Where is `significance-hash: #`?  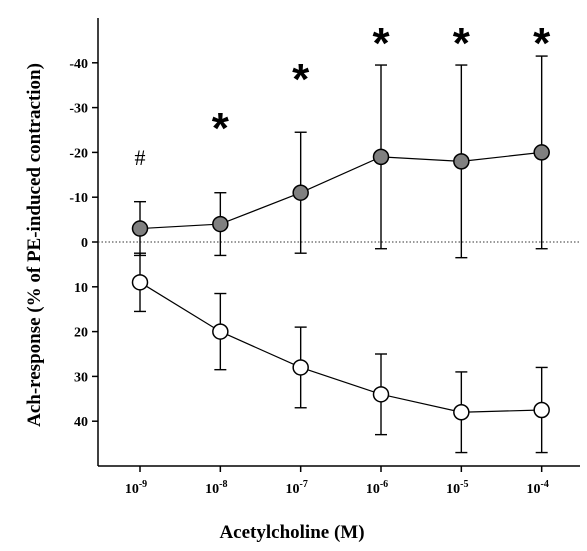 significance-hash: # is located at coordinates (140, 157).